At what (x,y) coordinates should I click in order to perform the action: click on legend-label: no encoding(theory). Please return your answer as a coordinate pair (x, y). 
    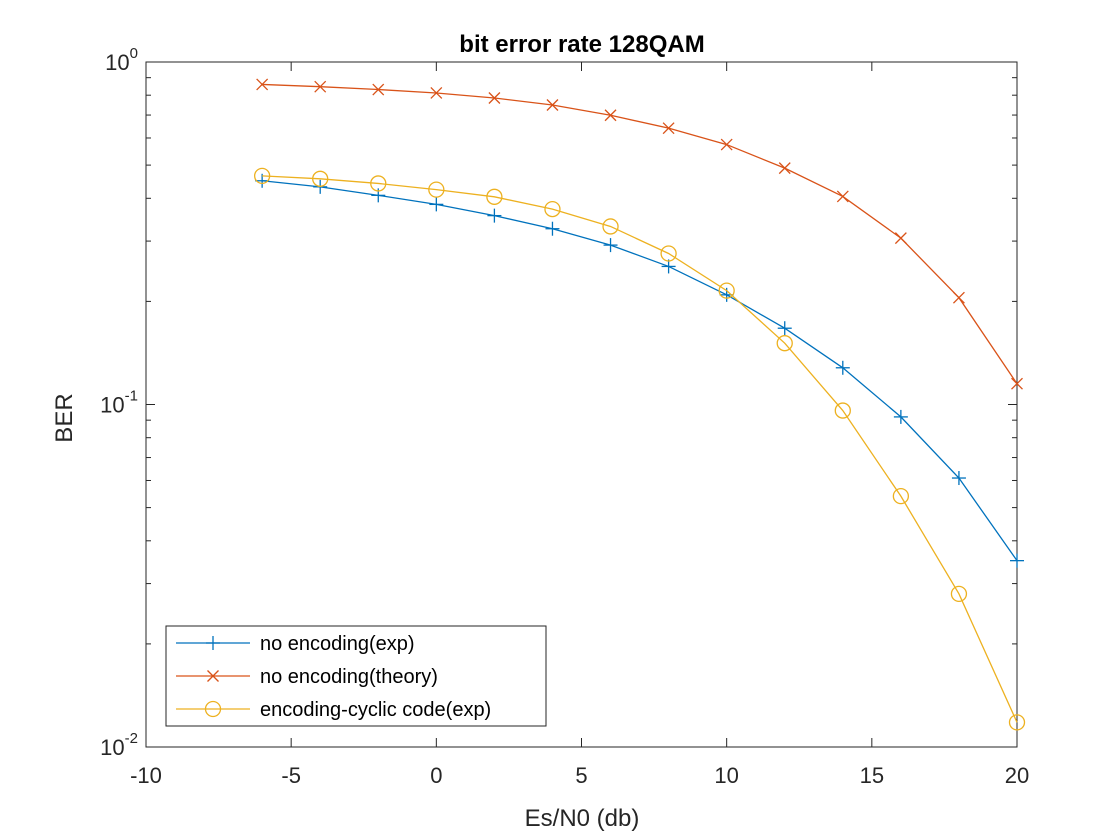
    Looking at the image, I should click on (349, 677).